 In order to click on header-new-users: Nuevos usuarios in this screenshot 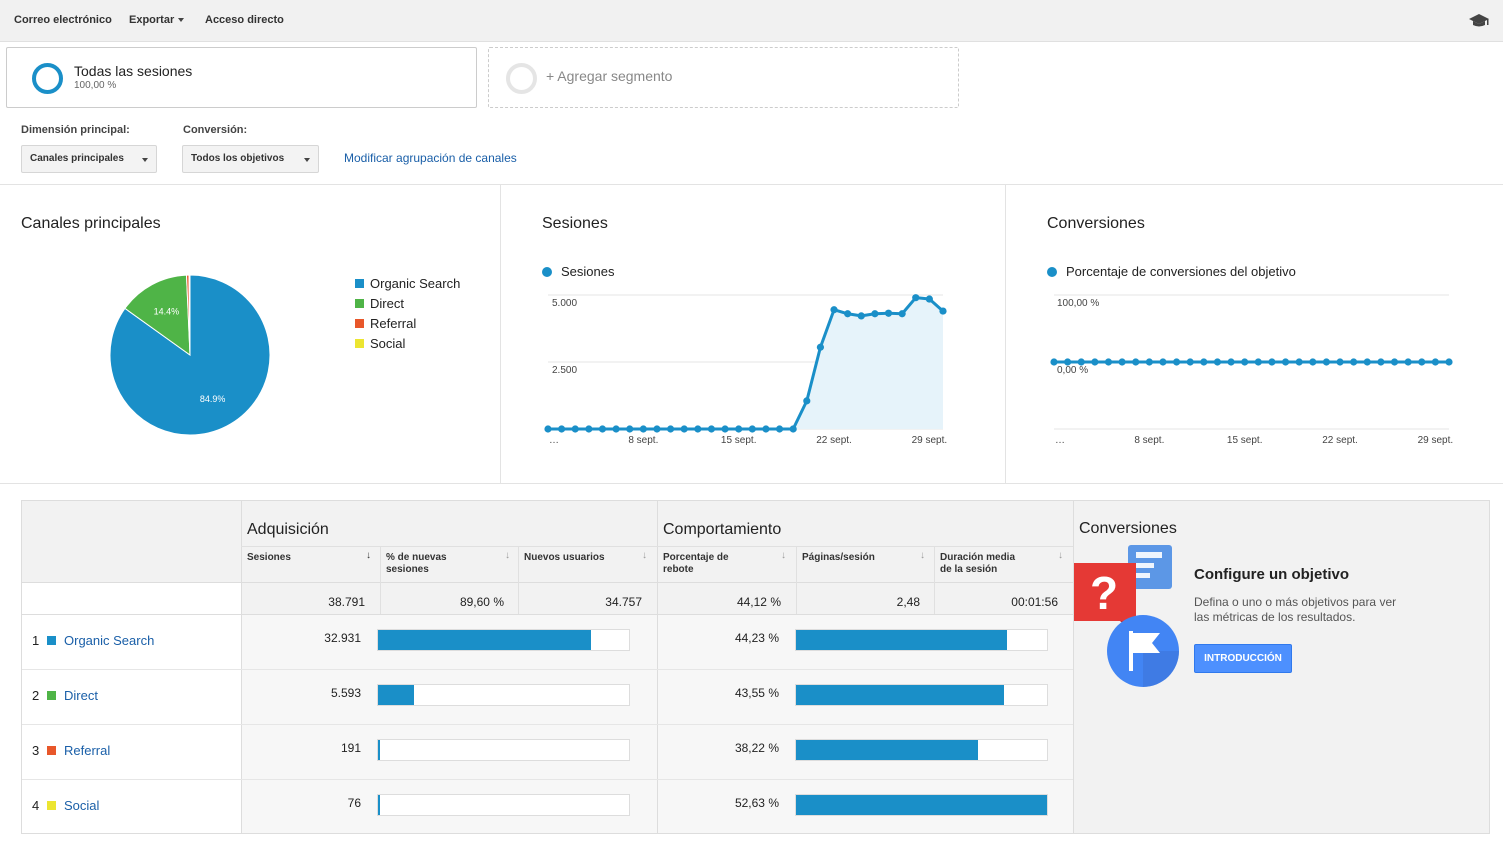, I will do `click(564, 558)`.